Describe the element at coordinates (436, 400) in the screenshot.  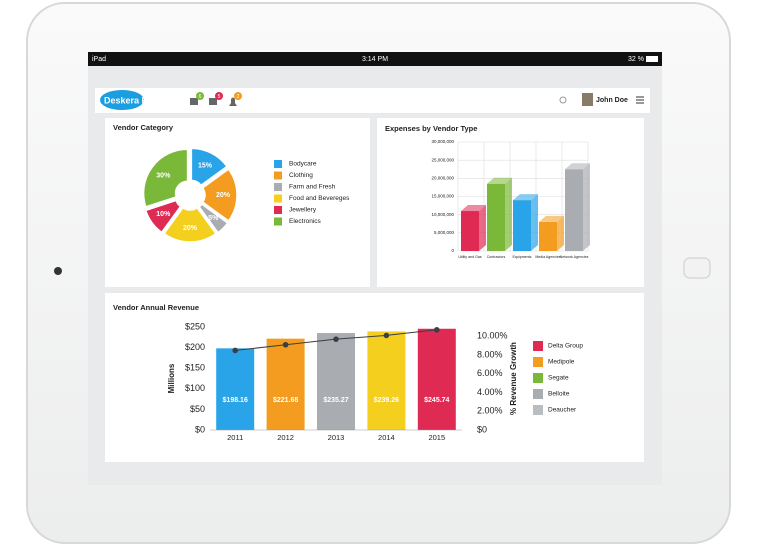
I see `bar-value-label: $245.74` at that location.